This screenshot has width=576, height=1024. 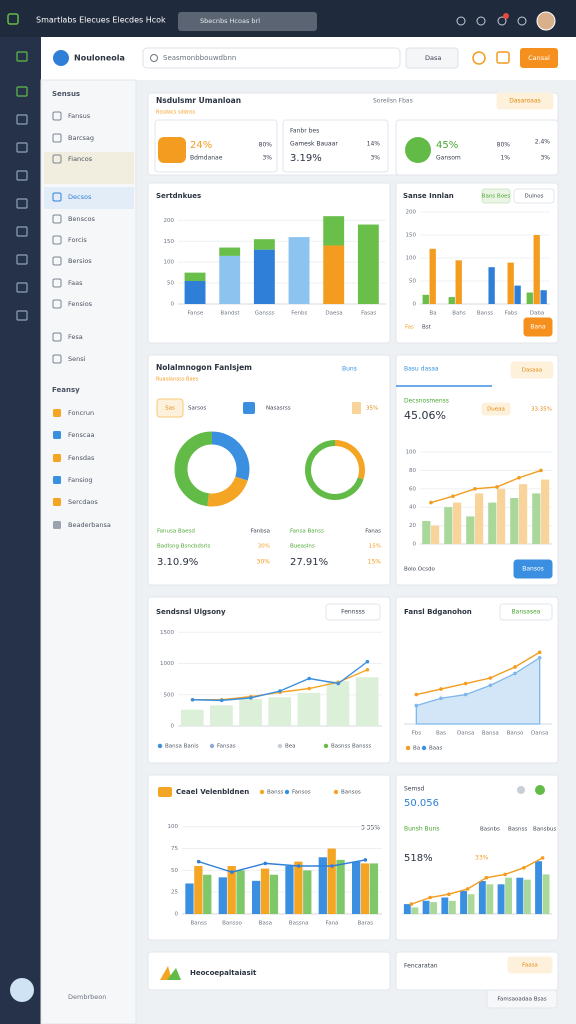 What do you see at coordinates (546, 21) in the screenshot?
I see `avatar` at bounding box center [546, 21].